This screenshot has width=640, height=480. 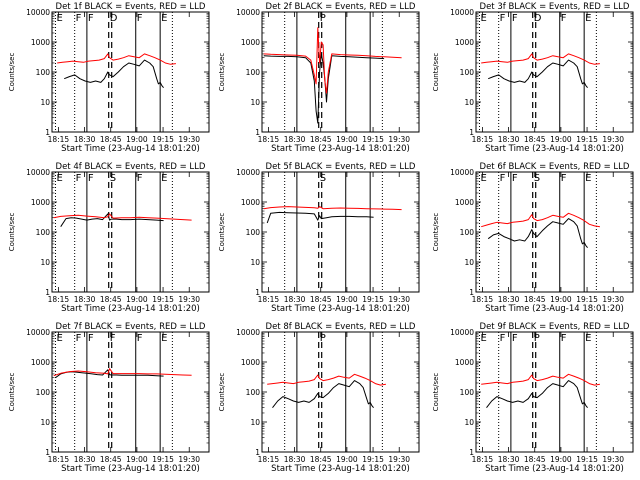 I want to click on chart-3-title: Det 3f BLACK = Events, RED = LLD, so click(x=555, y=7).